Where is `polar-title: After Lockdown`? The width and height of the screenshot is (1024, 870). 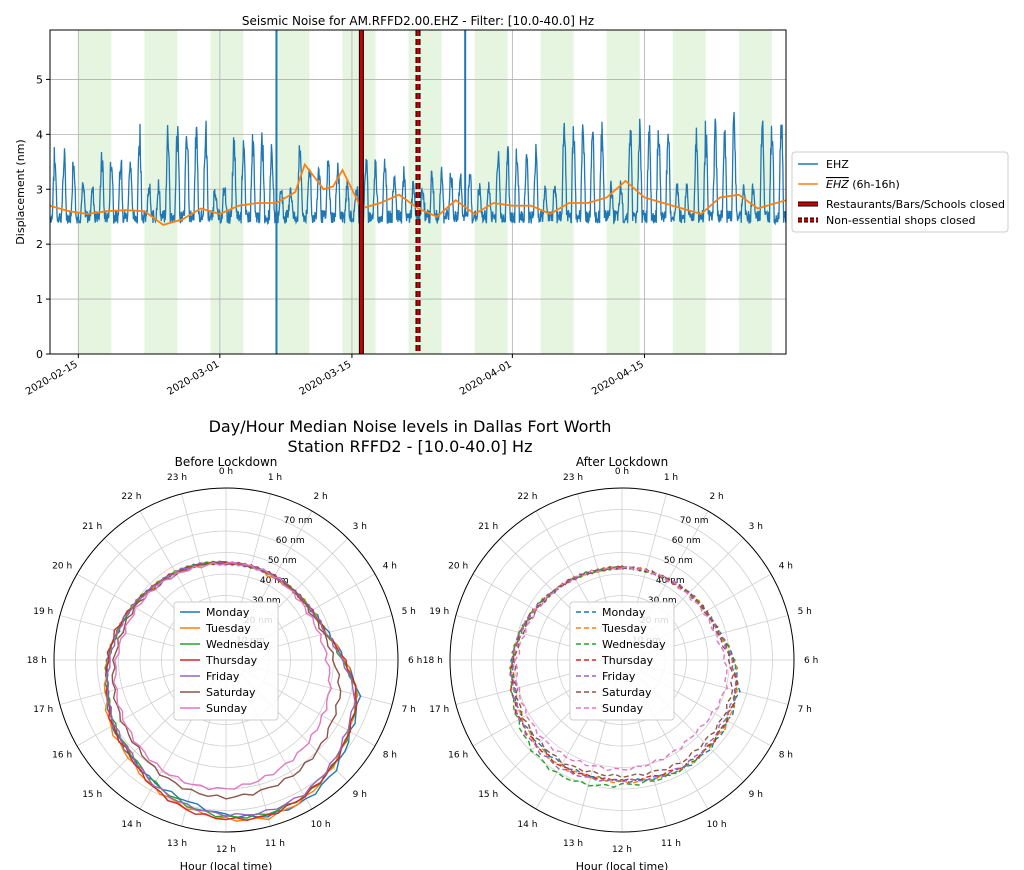
polar-title: After Lockdown is located at coordinates (622, 462).